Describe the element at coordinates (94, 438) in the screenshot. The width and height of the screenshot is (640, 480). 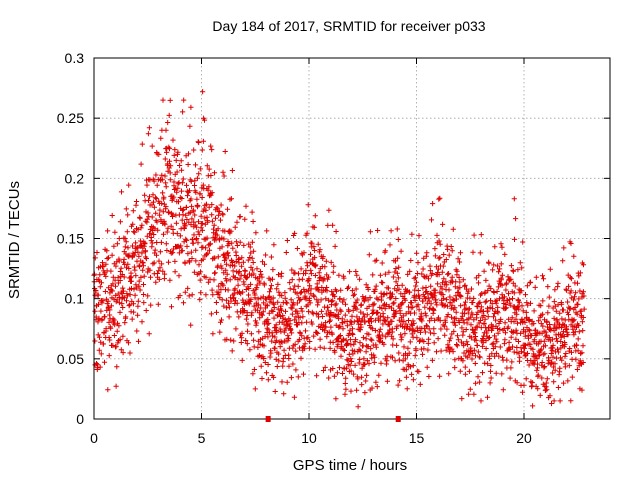
I see `x-tick-label: 0` at that location.